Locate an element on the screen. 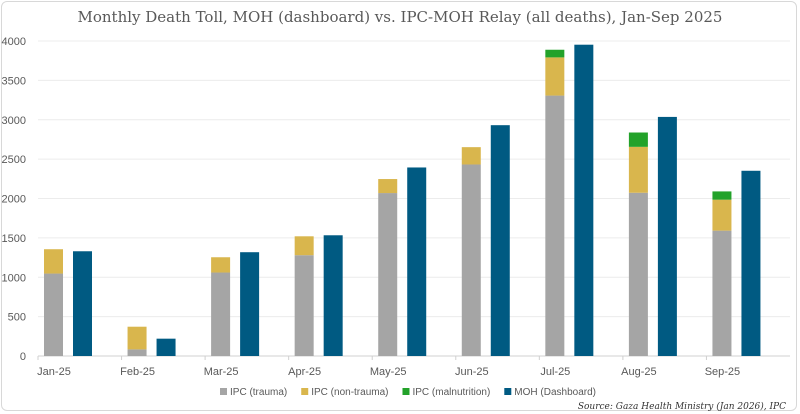  y-tick-label: 1000 is located at coordinates (14, 278).